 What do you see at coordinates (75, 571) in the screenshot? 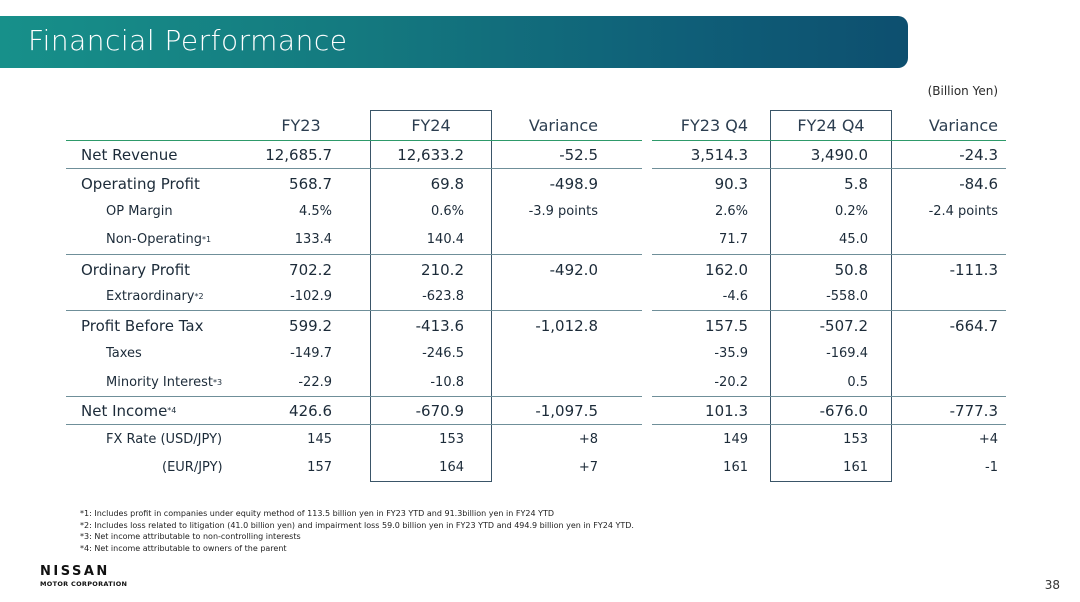
I see `logo-wordmark: NISSAN` at bounding box center [75, 571].